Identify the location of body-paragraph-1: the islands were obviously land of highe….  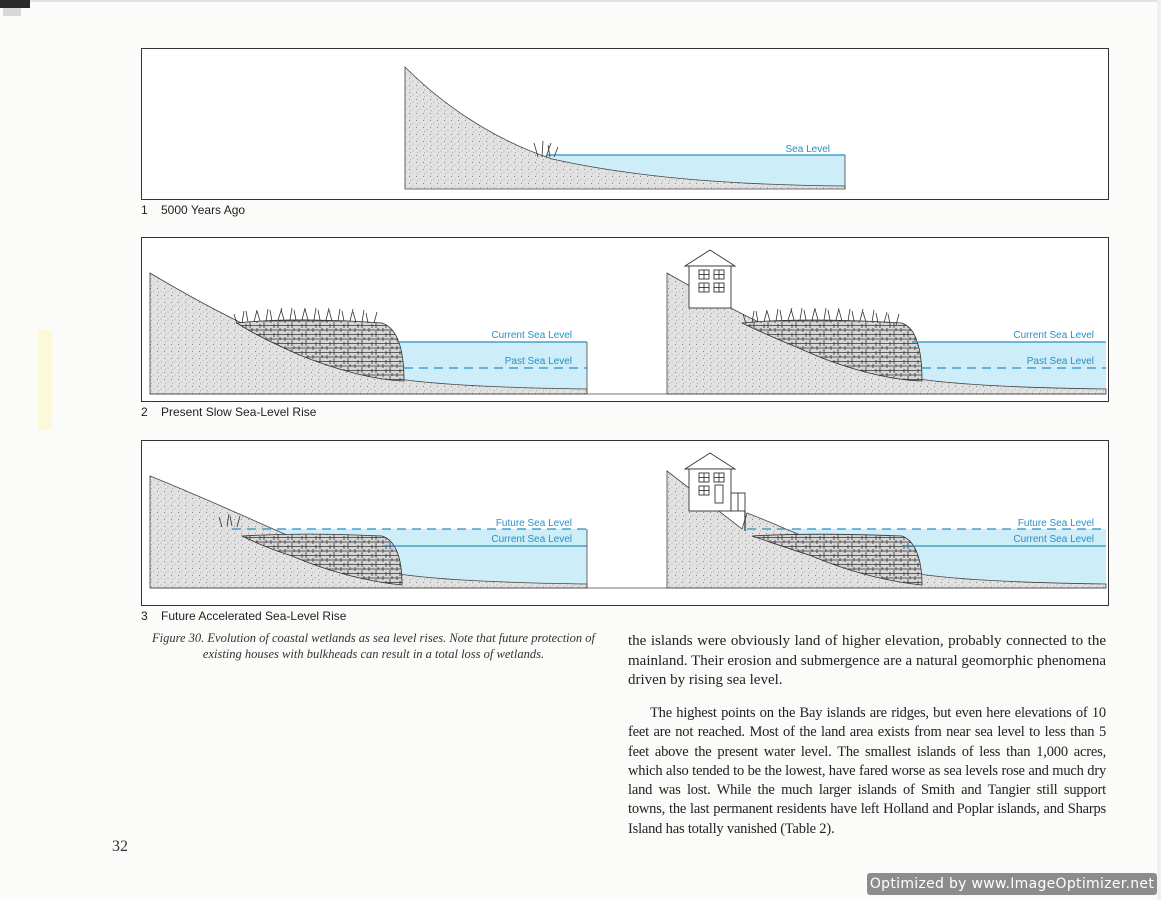
(867, 660).